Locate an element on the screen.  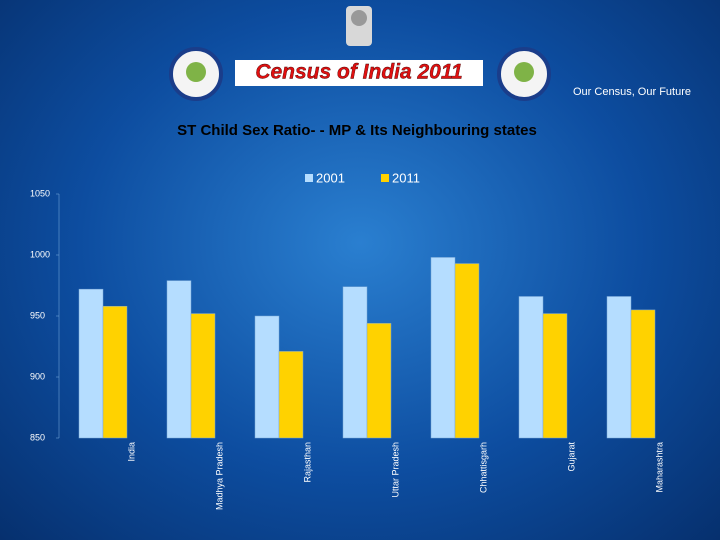
y-tick-label: 900 is located at coordinates (37, 376).